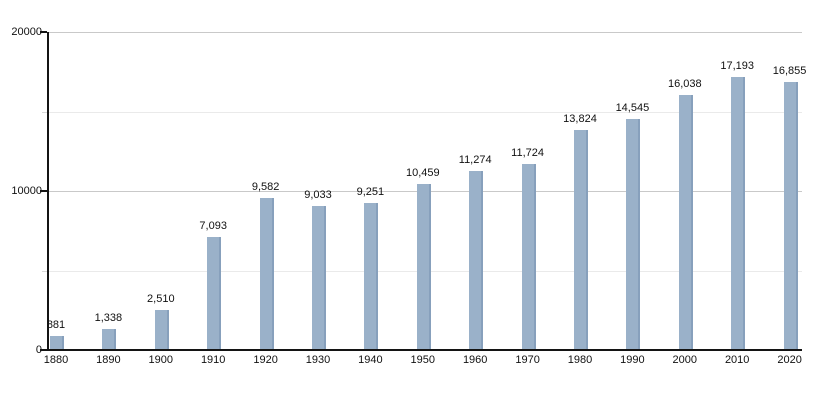  Describe the element at coordinates (265, 360) in the screenshot. I see `x-tick-label: 1920` at that location.